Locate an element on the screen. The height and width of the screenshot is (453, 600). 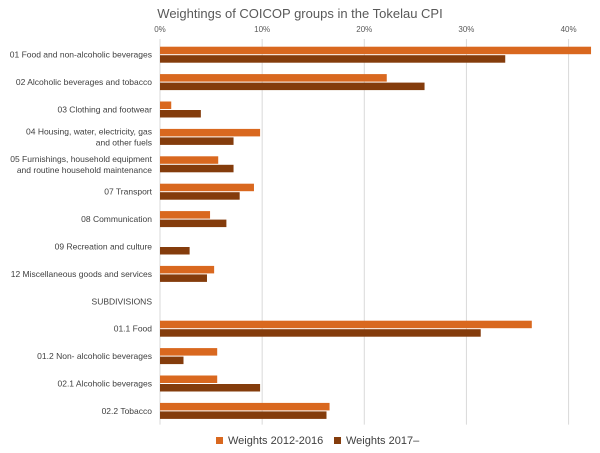
x-tick-label: 20% is located at coordinates (364, 29).